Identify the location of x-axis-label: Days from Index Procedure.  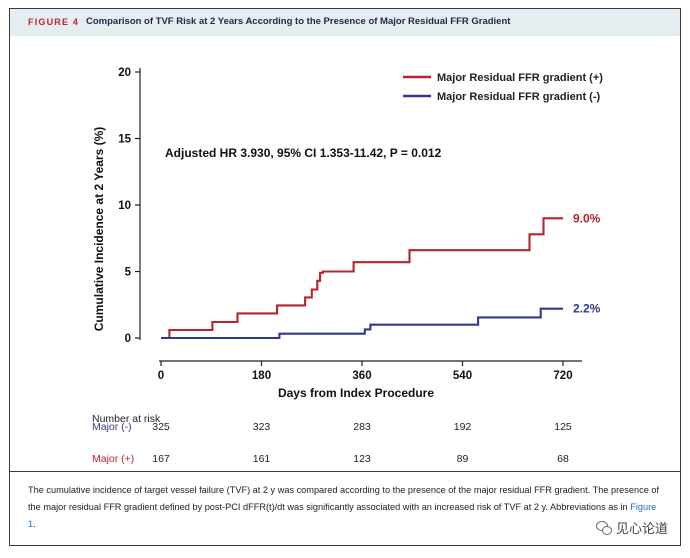
(356, 393).